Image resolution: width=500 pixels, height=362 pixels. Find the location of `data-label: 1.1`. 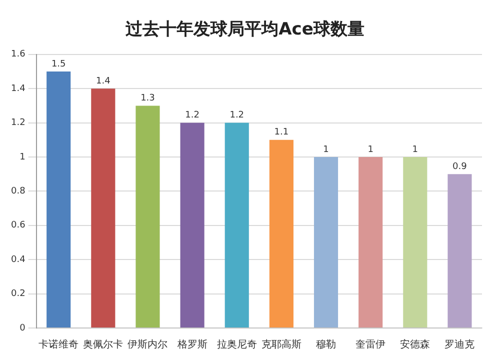

data-label: 1.1 is located at coordinates (281, 133).